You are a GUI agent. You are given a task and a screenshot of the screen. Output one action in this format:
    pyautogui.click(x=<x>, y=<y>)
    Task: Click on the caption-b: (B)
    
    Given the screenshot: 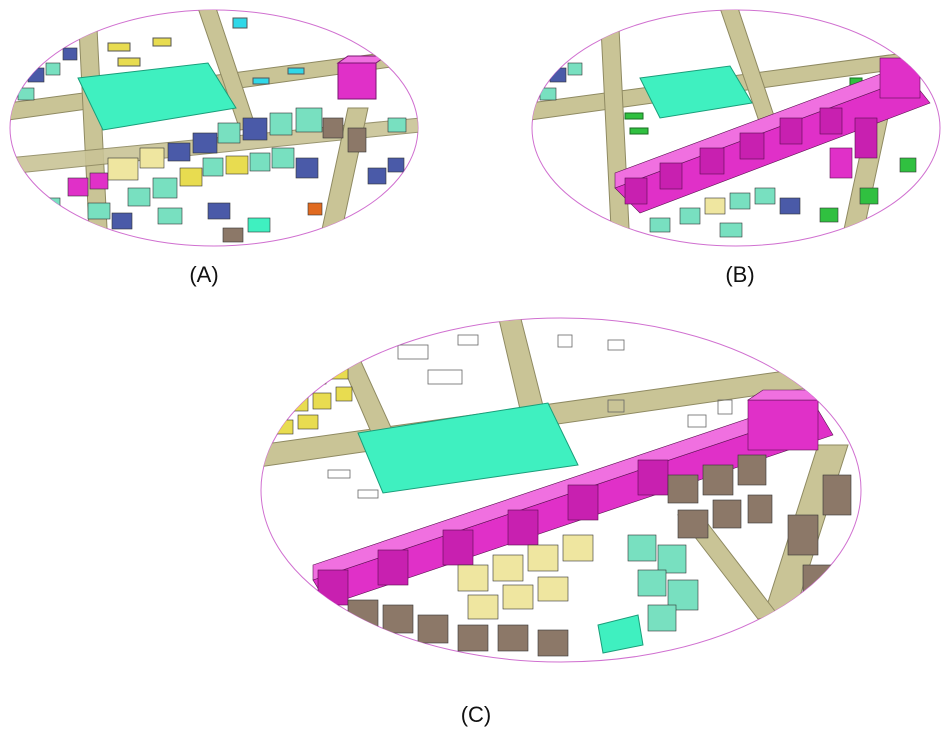 What is the action you would take?
    pyautogui.click(x=740, y=274)
    